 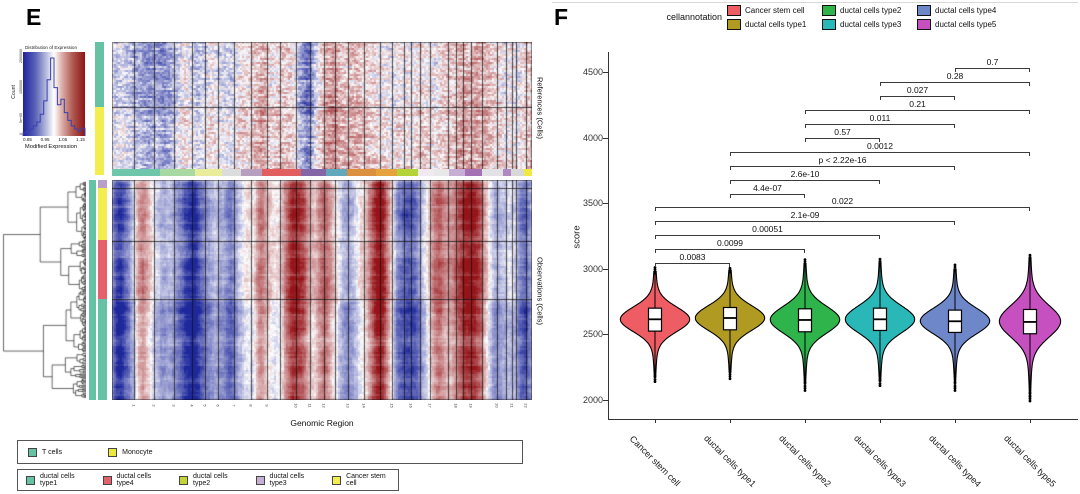 What do you see at coordinates (880, 145) in the screenshot?
I see `pvalue-label: 0.0012` at bounding box center [880, 145].